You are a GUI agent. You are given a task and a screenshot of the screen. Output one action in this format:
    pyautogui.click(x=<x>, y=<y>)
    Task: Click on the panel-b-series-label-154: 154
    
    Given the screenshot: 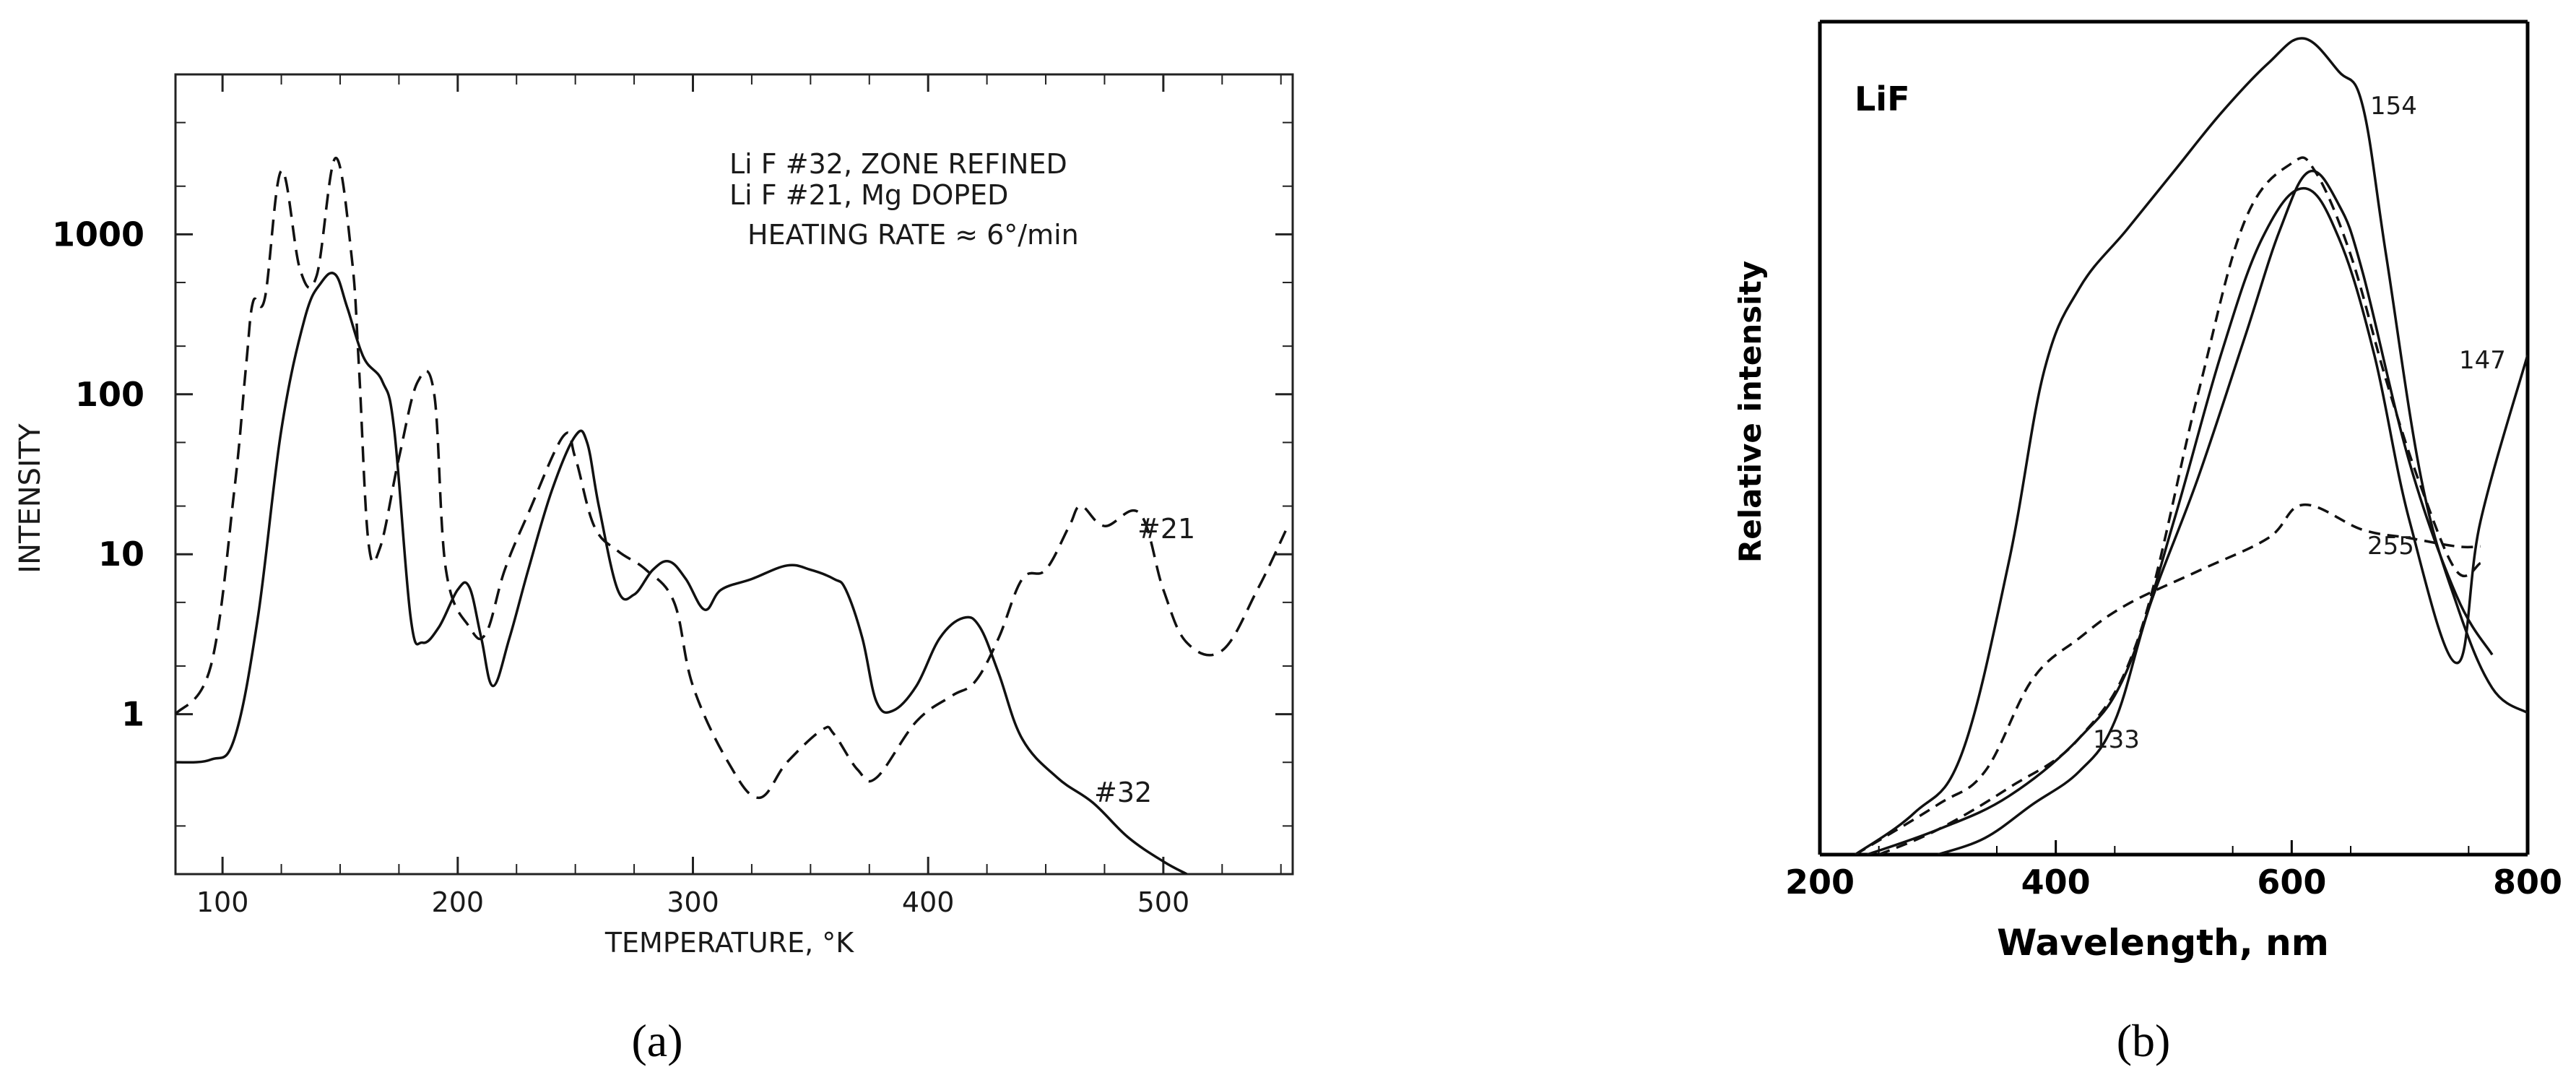 What is the action you would take?
    pyautogui.click(x=2393, y=106)
    